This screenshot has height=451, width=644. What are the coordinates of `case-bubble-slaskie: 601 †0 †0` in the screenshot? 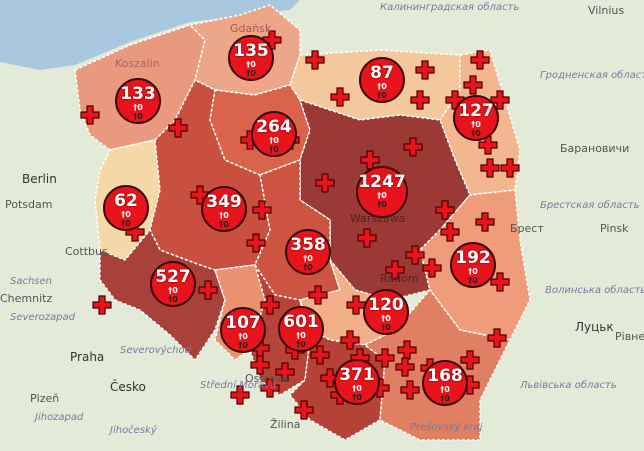 It's located at (301, 329).